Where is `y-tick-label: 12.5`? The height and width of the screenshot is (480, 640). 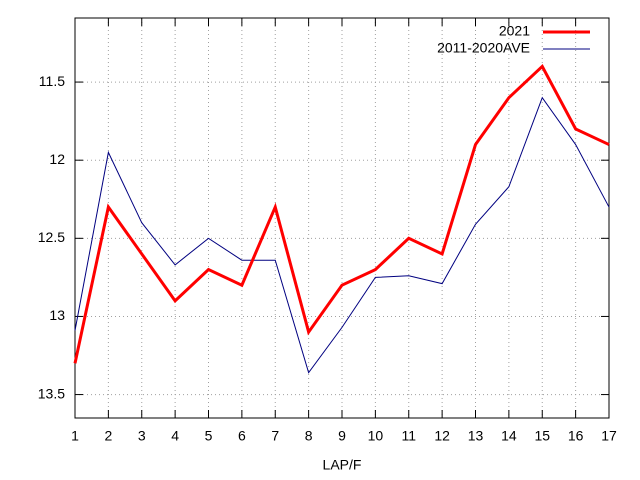
y-tick-label: 12.5 is located at coordinates (51, 237).